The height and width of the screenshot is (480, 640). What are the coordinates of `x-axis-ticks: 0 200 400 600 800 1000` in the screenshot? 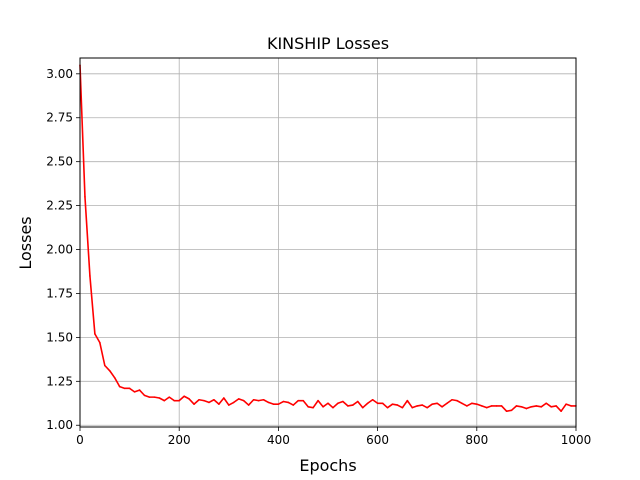 It's located at (333, 437).